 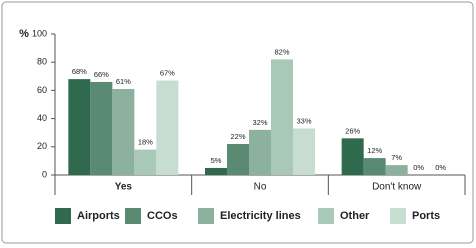 What do you see at coordinates (237, 136) in the screenshot?
I see `value-label: 22%` at bounding box center [237, 136].